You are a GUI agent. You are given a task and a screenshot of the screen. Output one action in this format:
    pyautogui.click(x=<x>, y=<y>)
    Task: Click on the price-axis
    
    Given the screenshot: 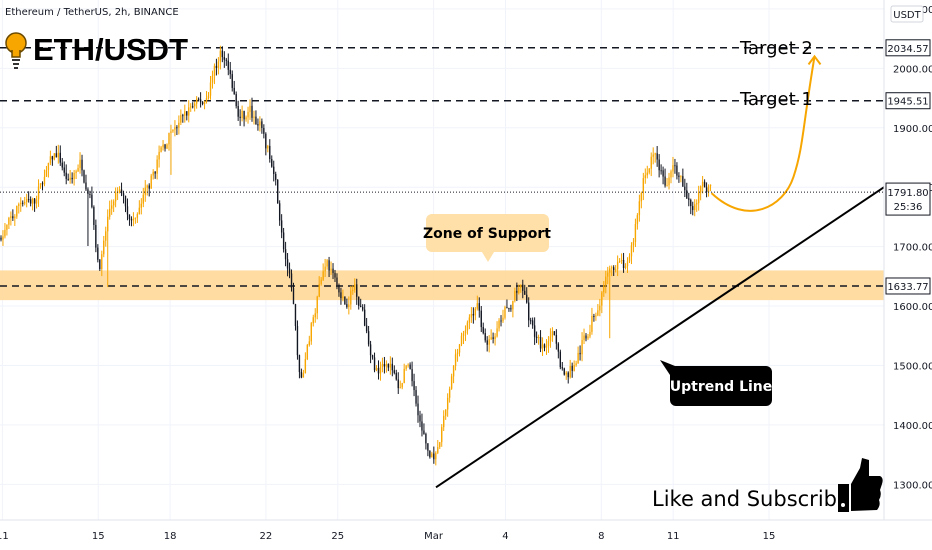 What is the action you would take?
    pyautogui.click(x=908, y=260)
    